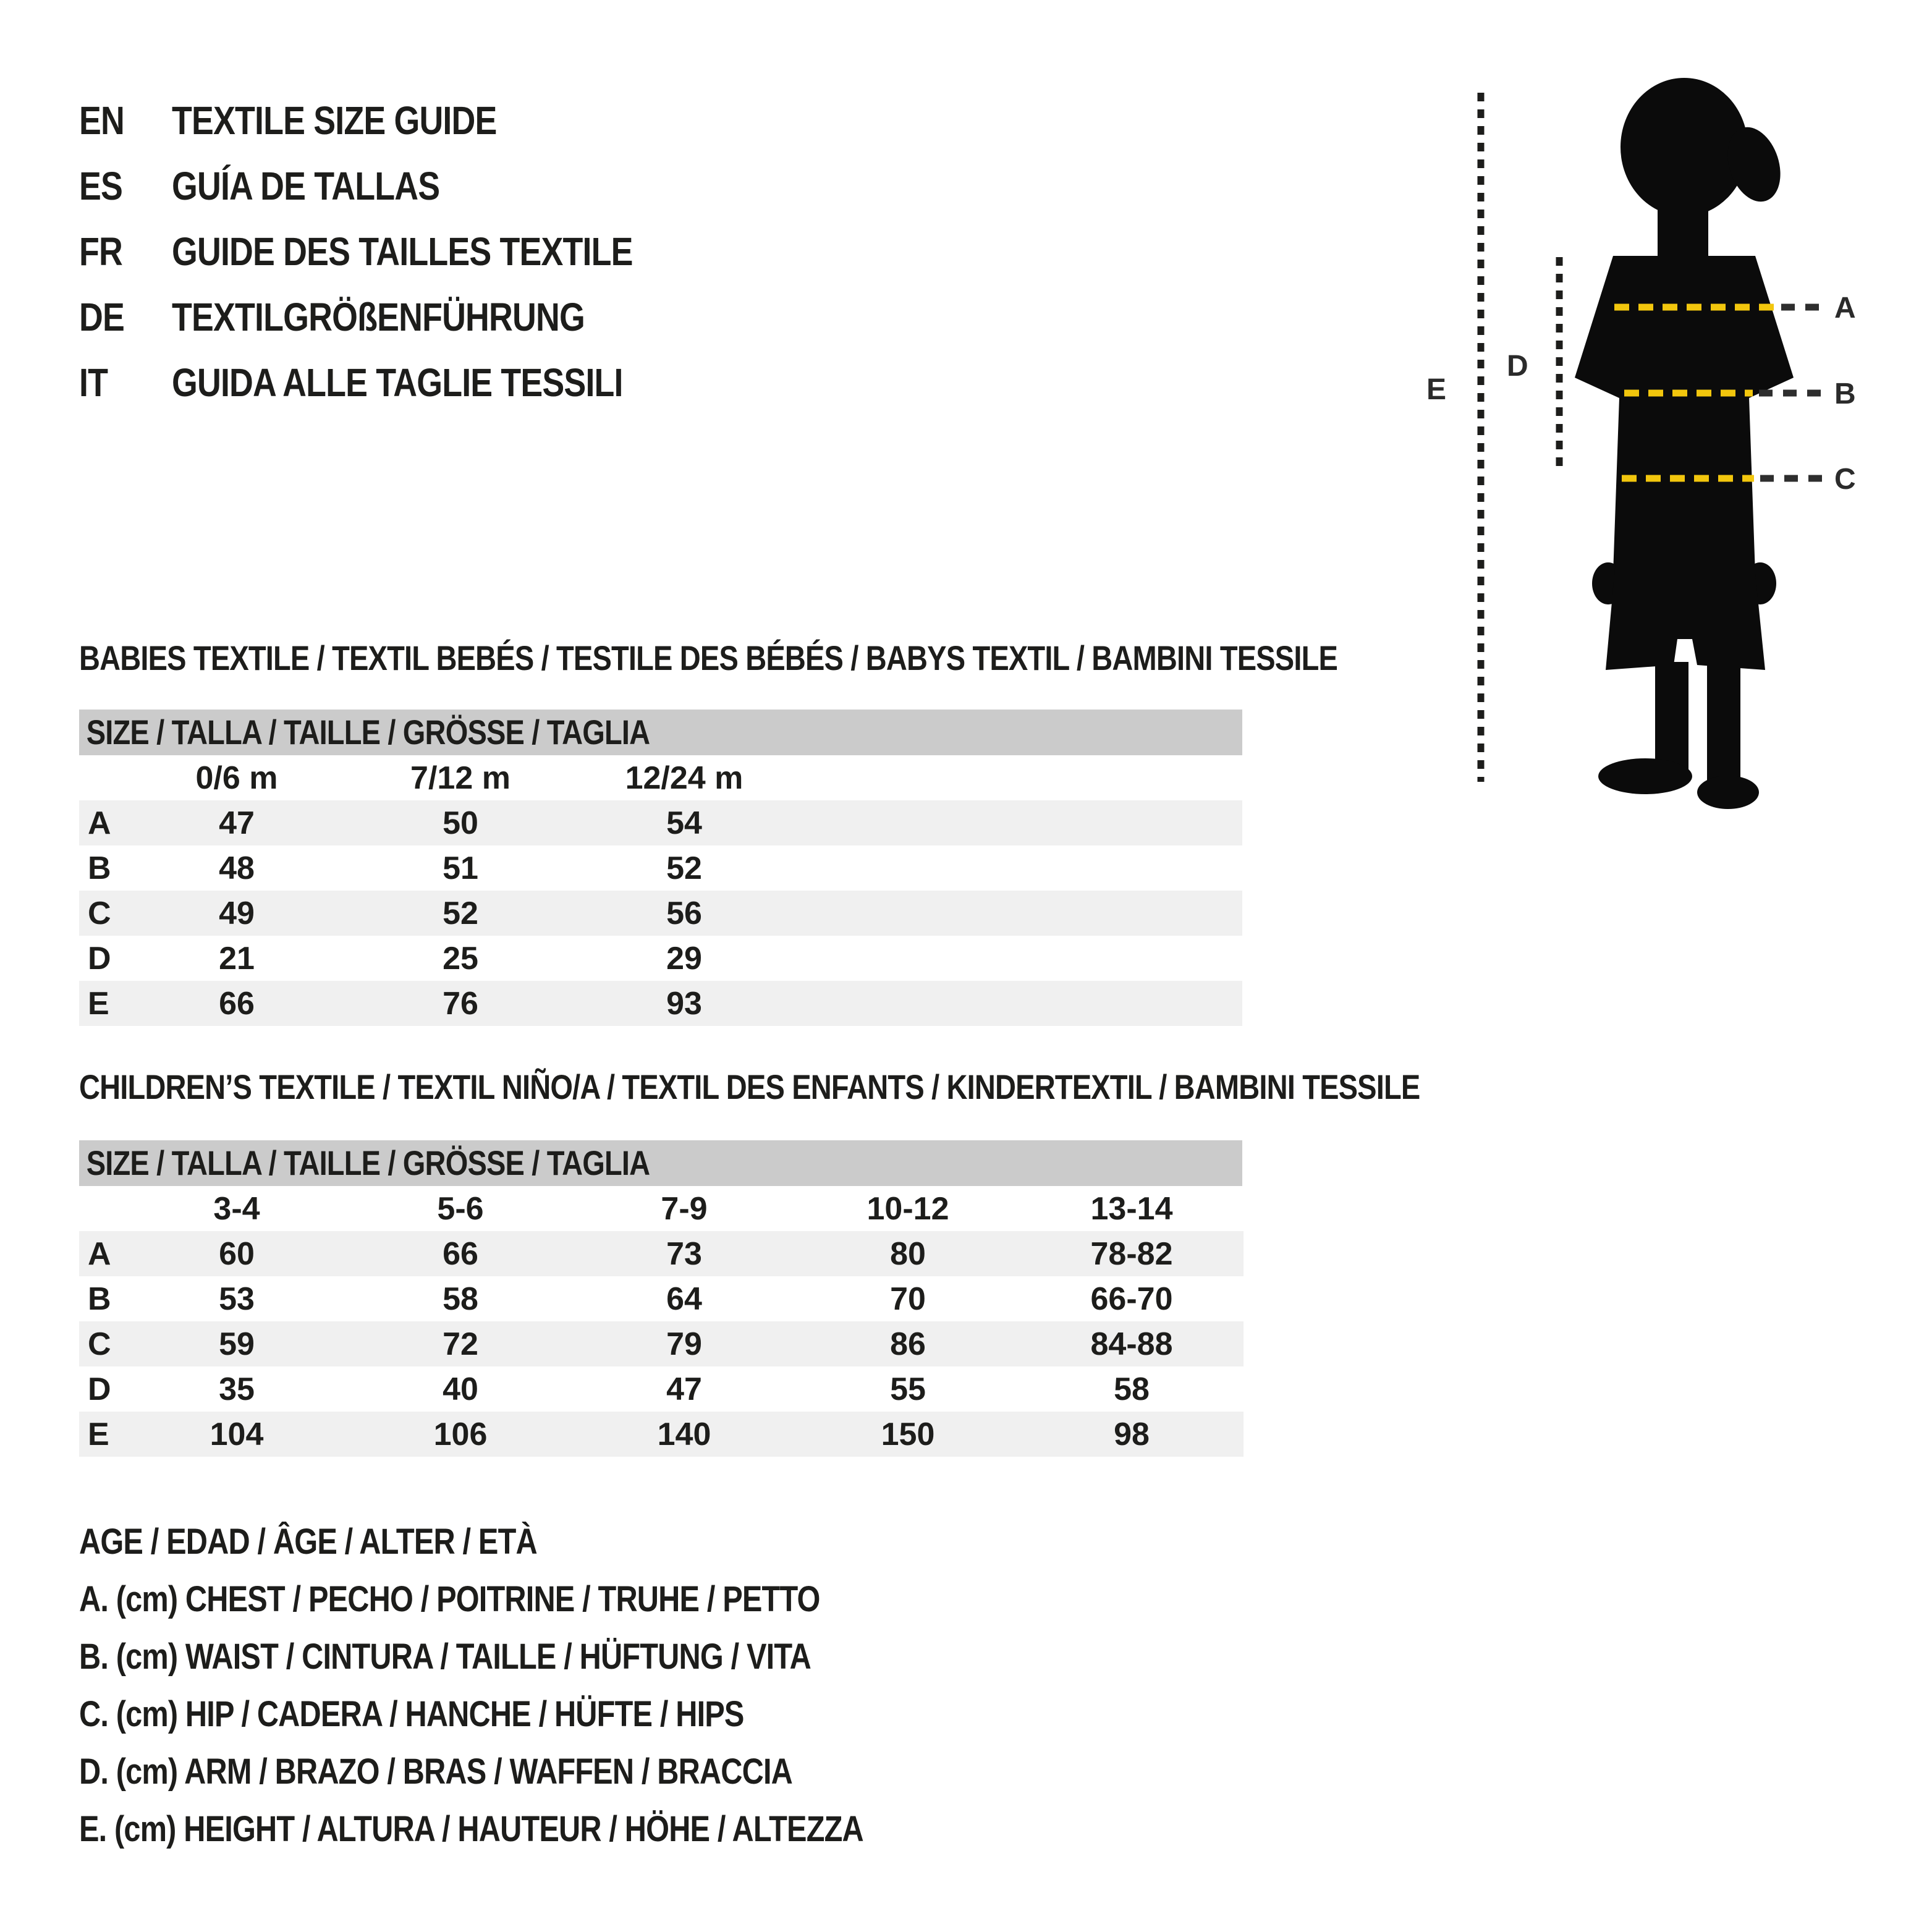  What do you see at coordinates (1131, 1208) in the screenshot?
I see `column-header-cell: 13-14` at bounding box center [1131, 1208].